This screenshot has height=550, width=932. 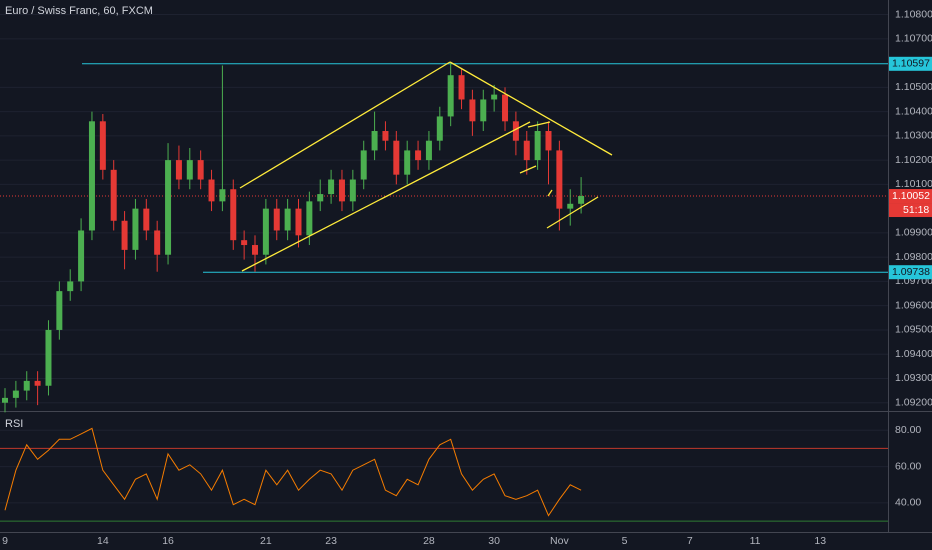 What do you see at coordinates (14, 424) in the screenshot?
I see `rsi-title: RSI` at bounding box center [14, 424].